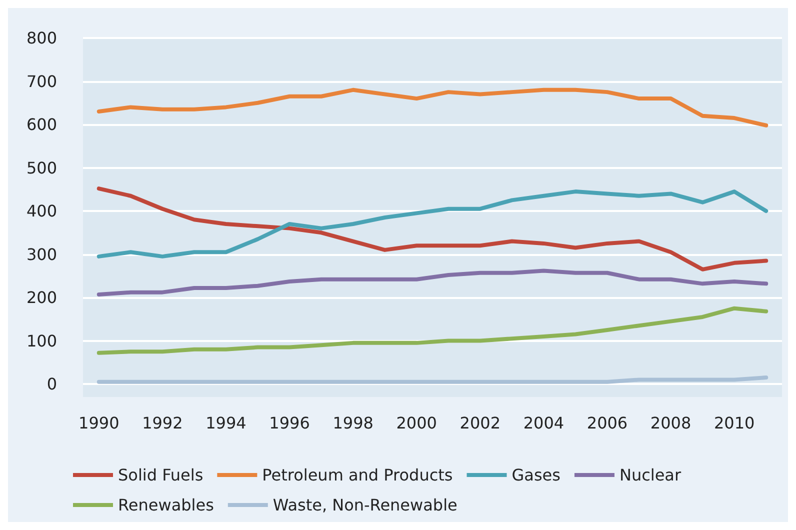  Describe the element at coordinates (41, 81) in the screenshot. I see `y-tick-label: 700` at that location.